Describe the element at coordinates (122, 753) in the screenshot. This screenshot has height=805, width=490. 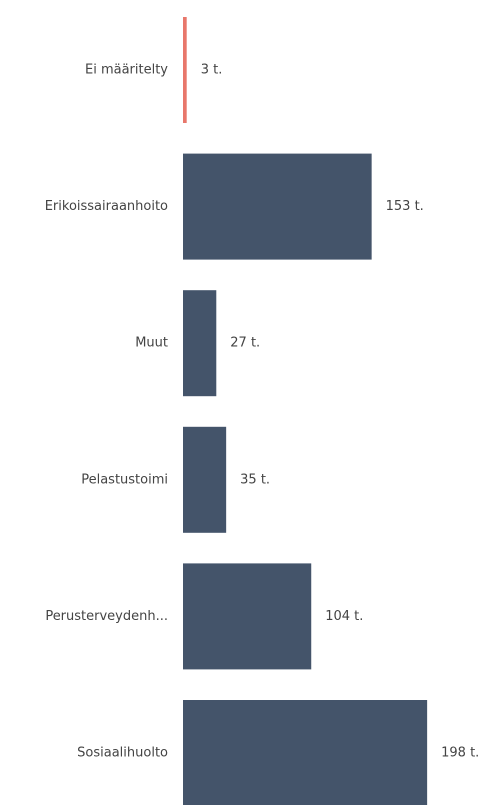
I see `category-label: Sosiaalihuolto` at that location.